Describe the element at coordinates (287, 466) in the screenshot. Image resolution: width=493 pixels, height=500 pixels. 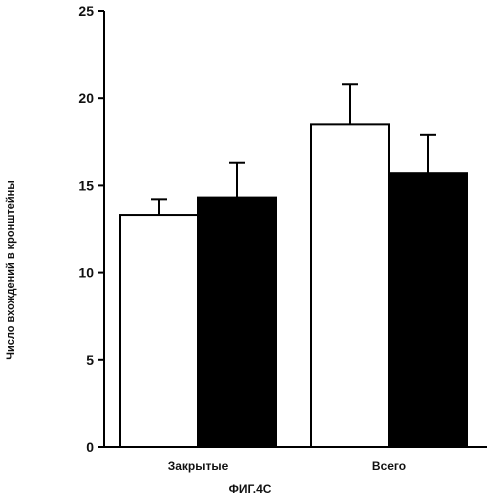
I see `x-axis-categories: Закрытые Всего` at that location.